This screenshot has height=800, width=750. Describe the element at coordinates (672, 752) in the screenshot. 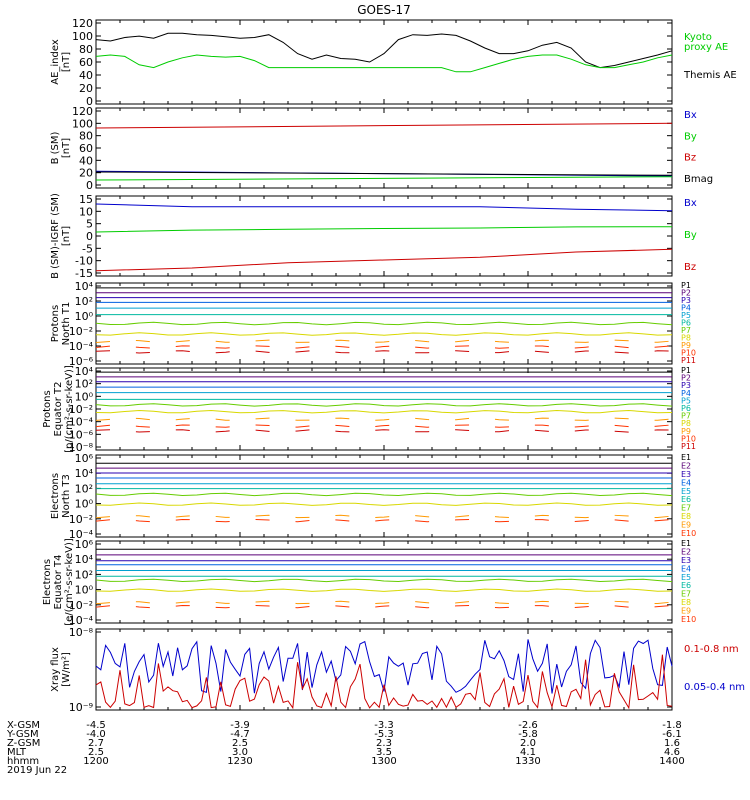

I see `x-value: 4.6` at that location.